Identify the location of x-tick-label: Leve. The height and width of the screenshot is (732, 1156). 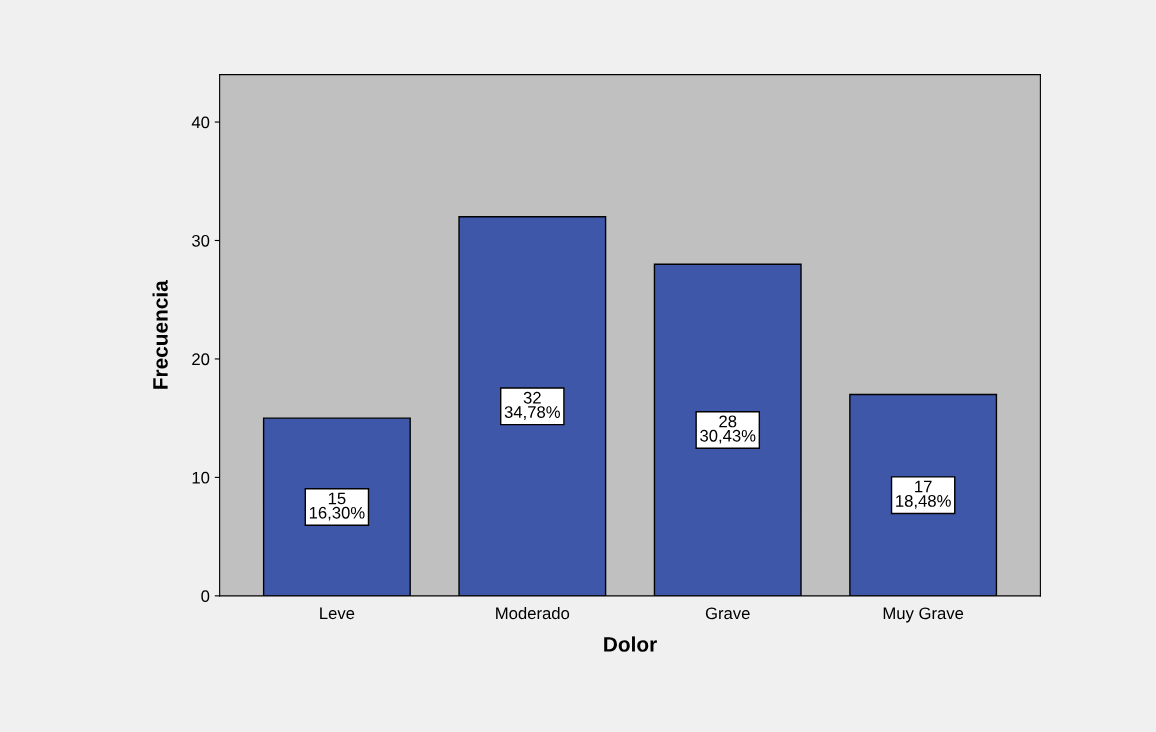
(337, 613).